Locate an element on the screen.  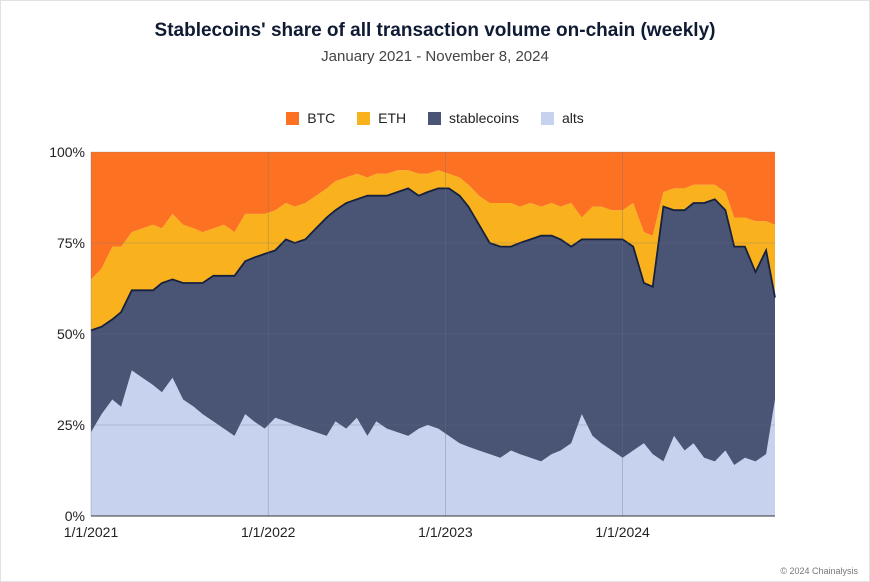
legend: BTC ETH stablecoins alts is located at coordinates (435, 118).